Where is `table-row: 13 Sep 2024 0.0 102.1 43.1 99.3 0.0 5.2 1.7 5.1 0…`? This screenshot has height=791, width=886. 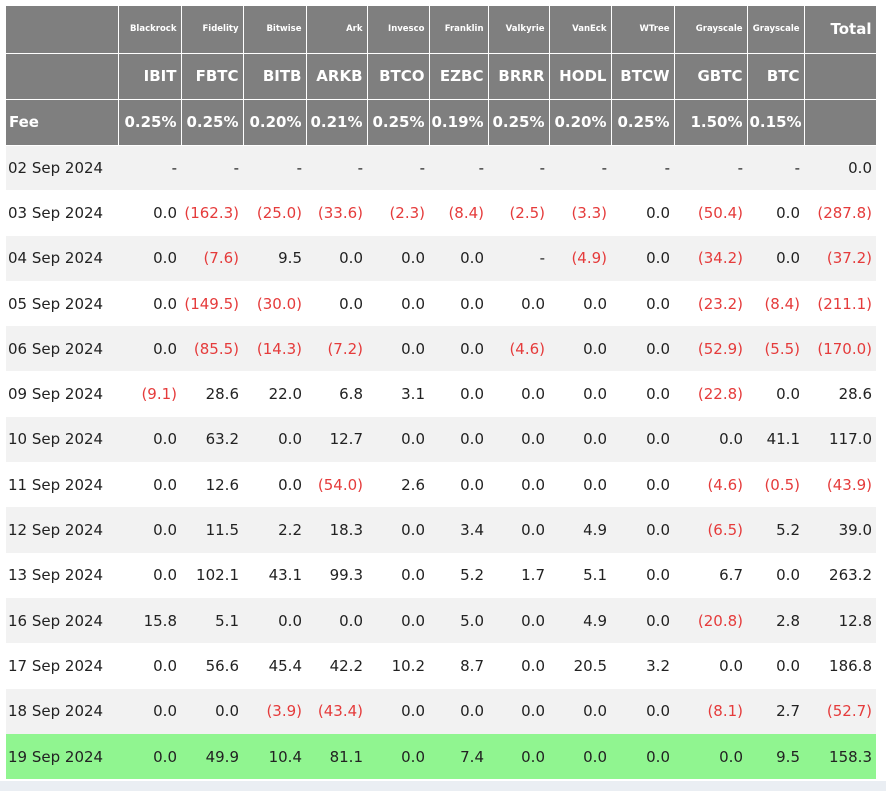
table-row: 13 Sep 2024 0.0 102.1 43.1 99.3 0.0 5.2 1.7 5.1 0… is located at coordinates (441, 575).